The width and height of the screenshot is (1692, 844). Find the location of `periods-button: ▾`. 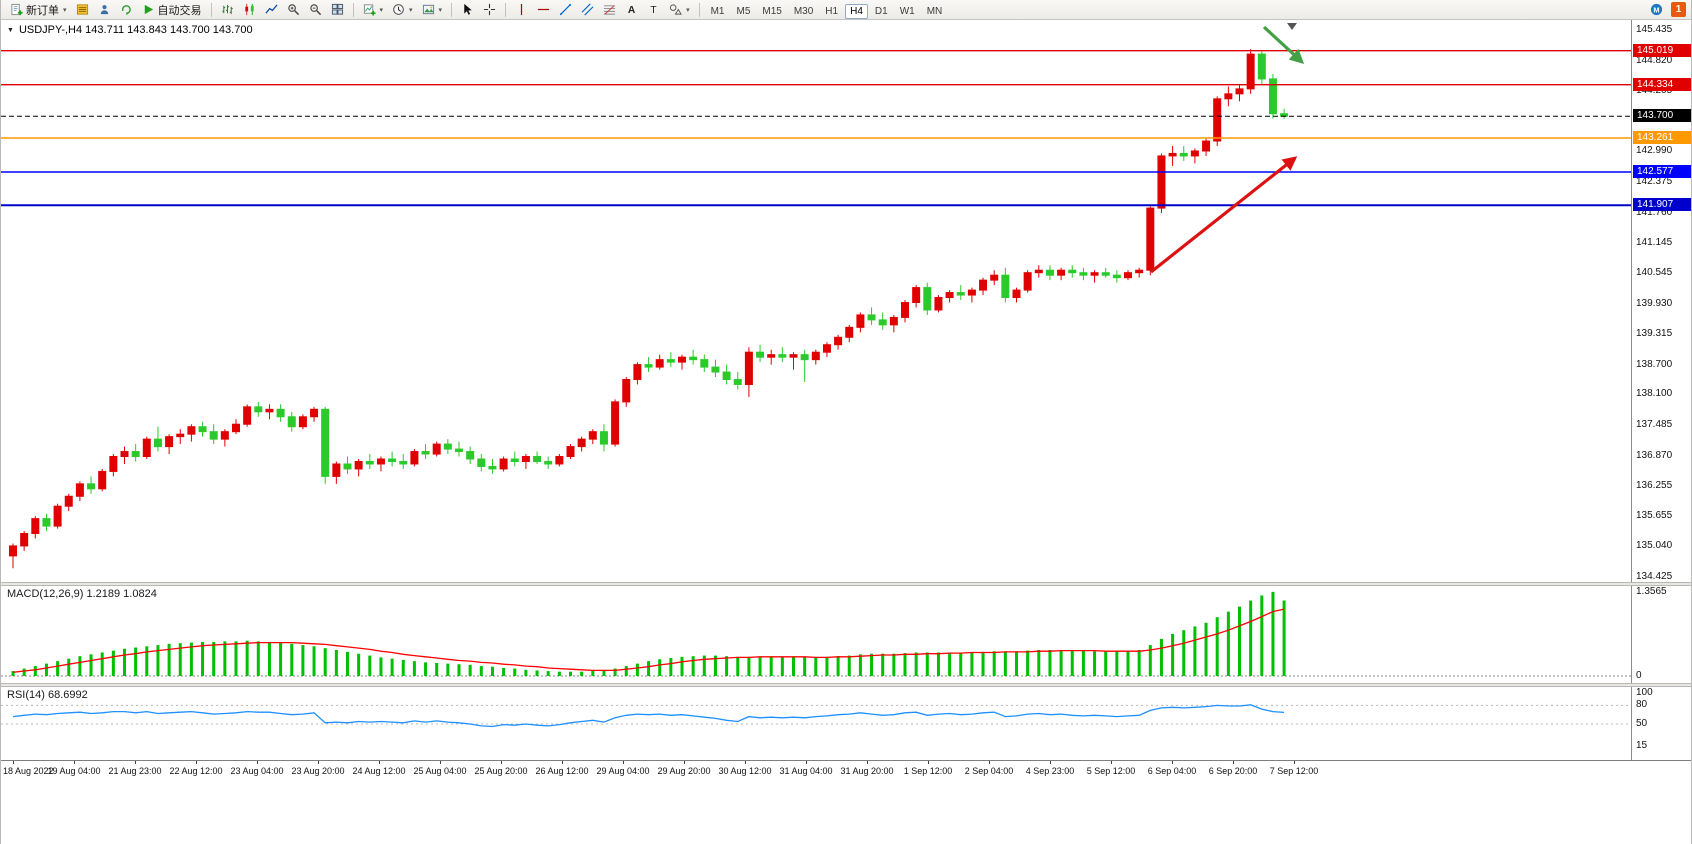

periods-button: ▾ is located at coordinates (402, 9).